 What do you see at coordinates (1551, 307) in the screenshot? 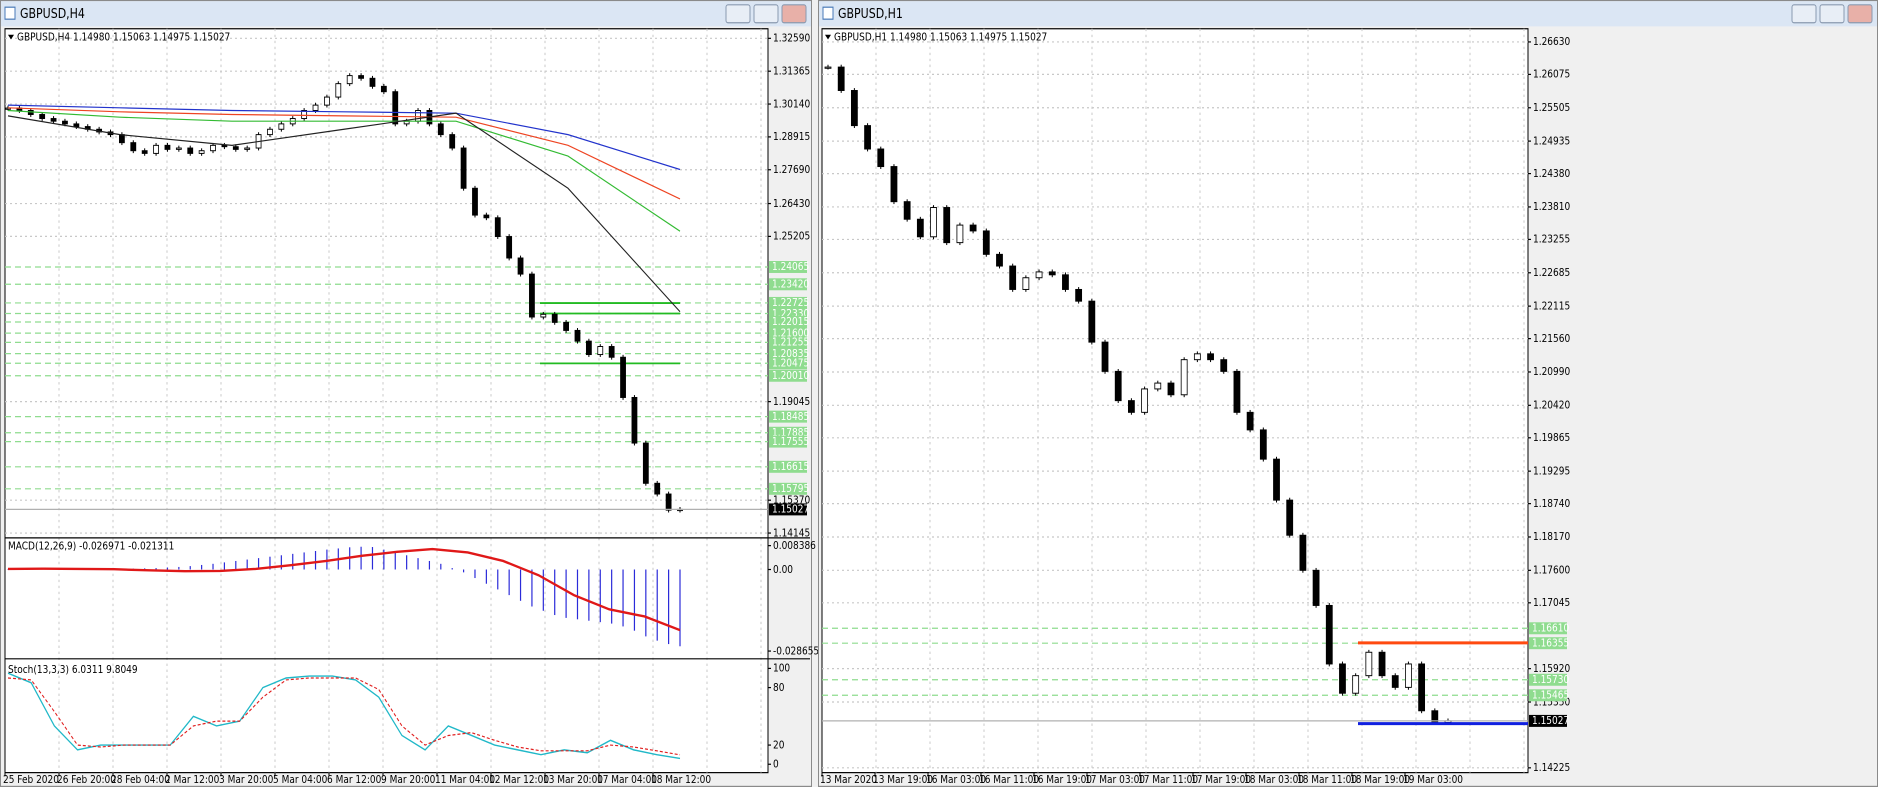
I see `y-tick-label: 1.22115` at bounding box center [1551, 307].